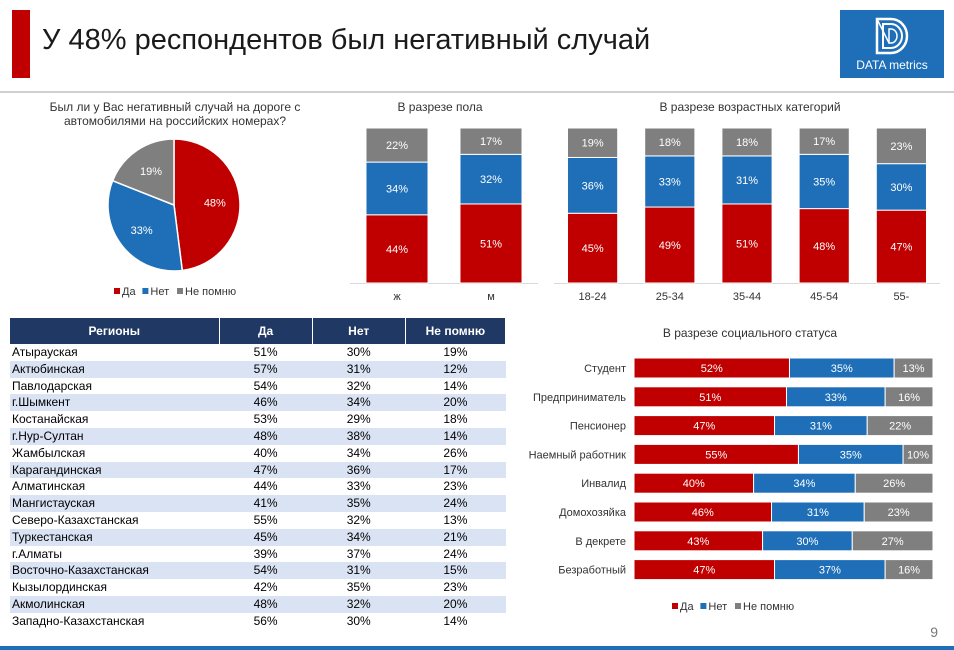 The width and height of the screenshot is (954, 650). I want to click on region-name-cell: Акмолинская, so click(115, 604).